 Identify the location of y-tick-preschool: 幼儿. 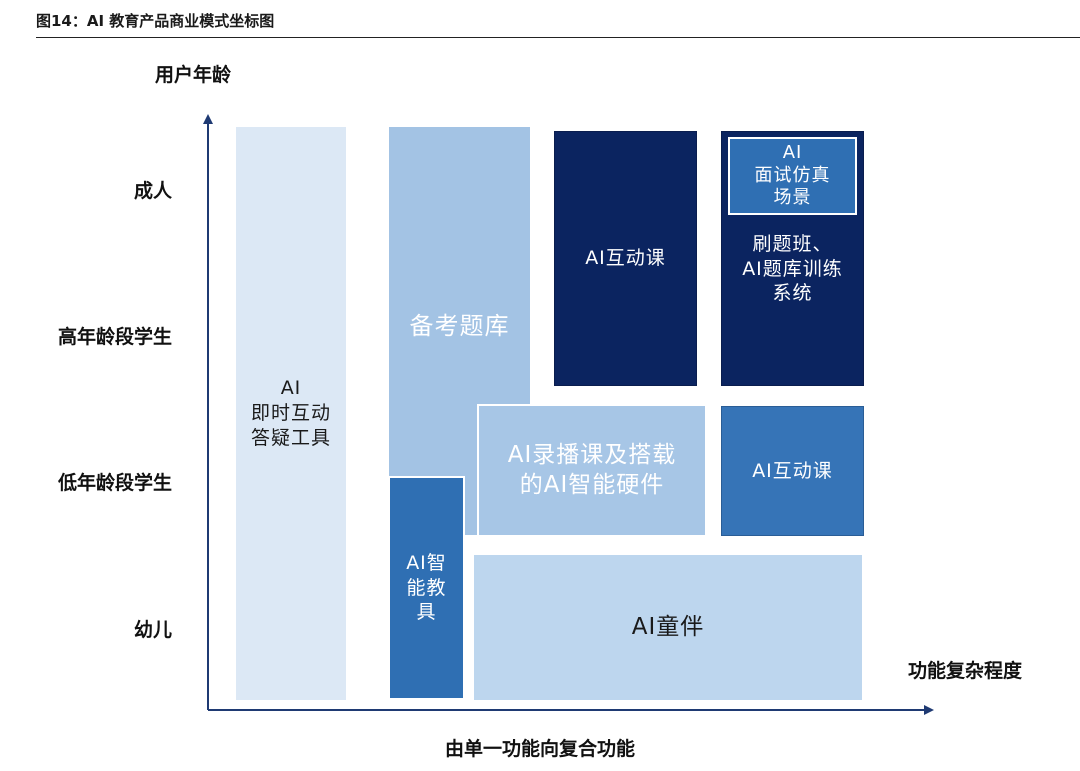
(152, 630).